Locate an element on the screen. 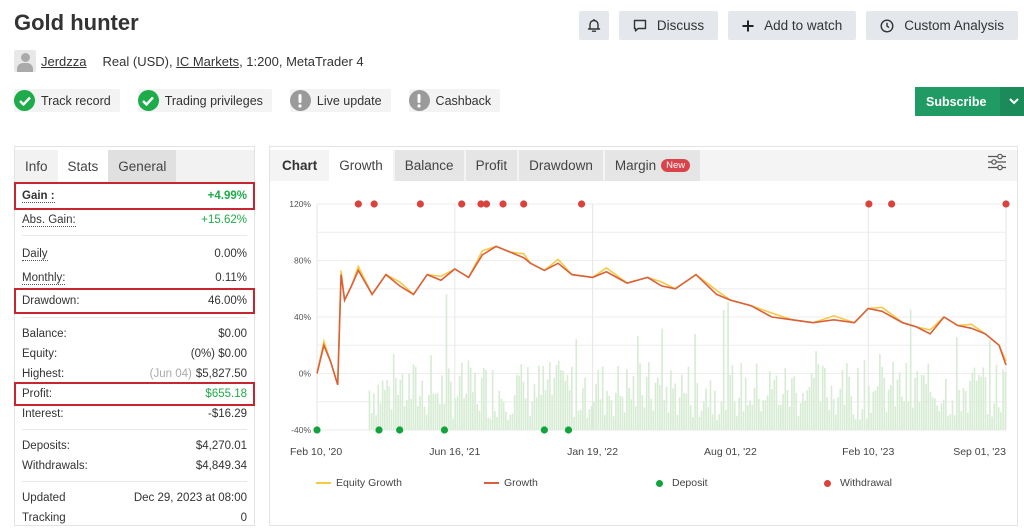 The height and width of the screenshot is (528, 1024). page-title: Gold hunter is located at coordinates (76, 22).